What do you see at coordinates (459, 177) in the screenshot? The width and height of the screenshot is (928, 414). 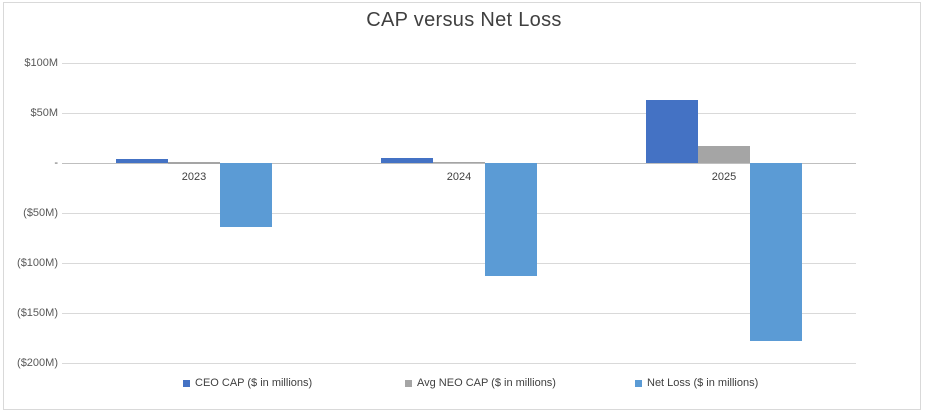 I see `x-axis-category-label: 2024` at bounding box center [459, 177].